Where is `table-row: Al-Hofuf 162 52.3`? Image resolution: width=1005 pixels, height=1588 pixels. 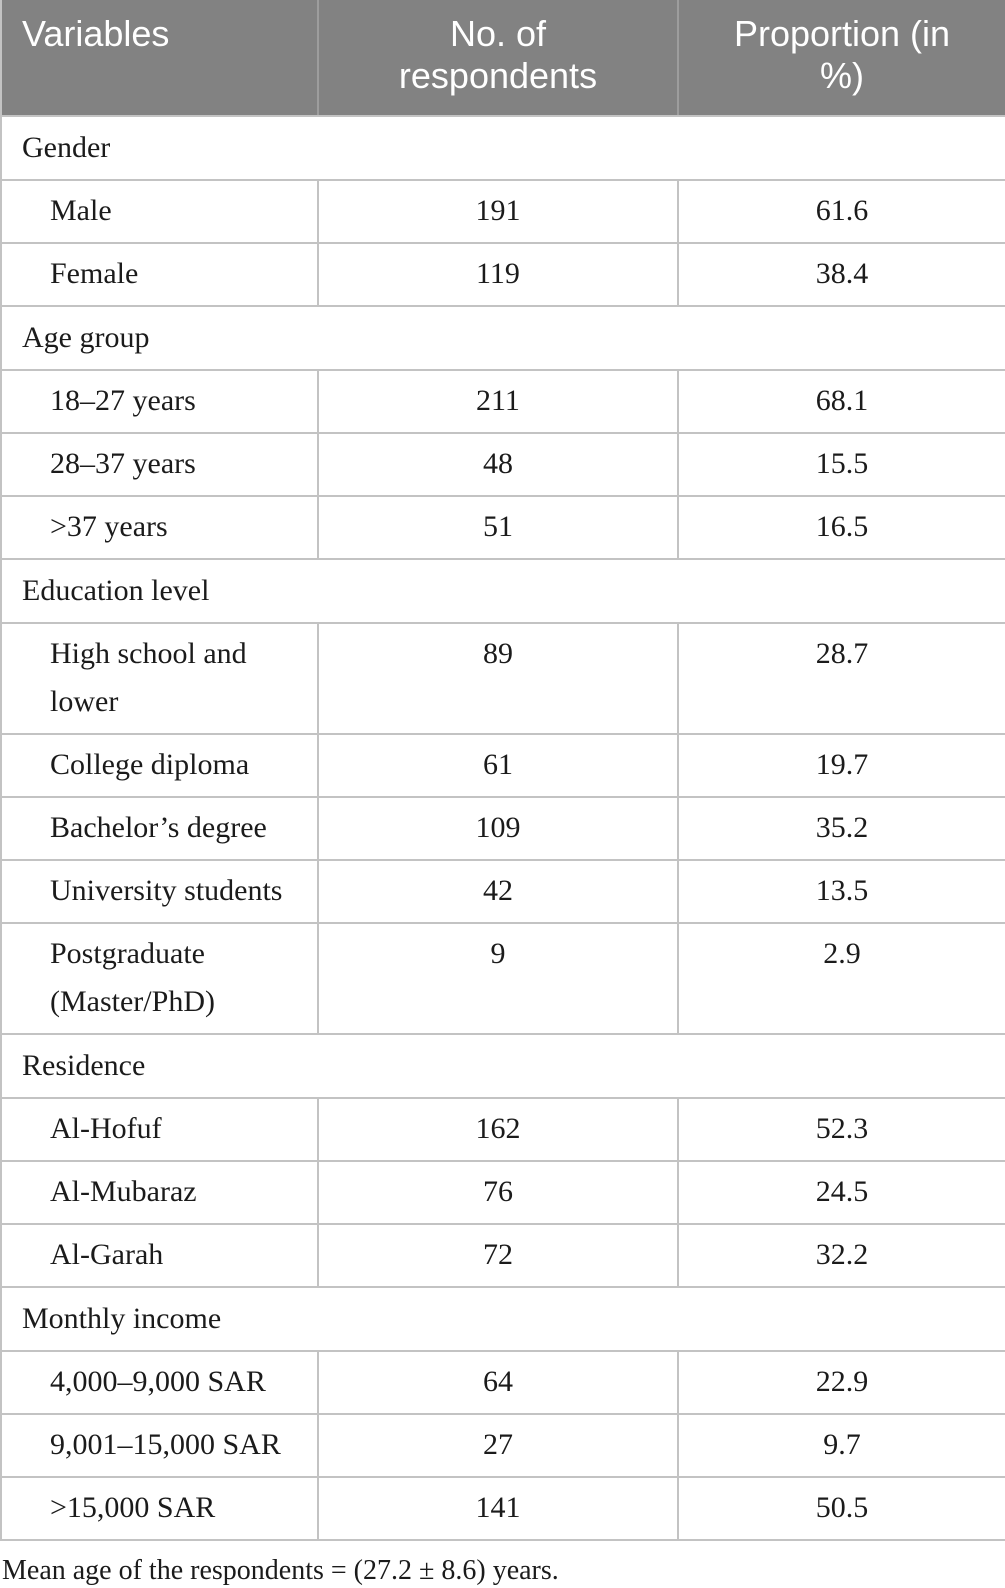 table-row: Al-Hofuf 162 52.3 is located at coordinates (503, 1129).